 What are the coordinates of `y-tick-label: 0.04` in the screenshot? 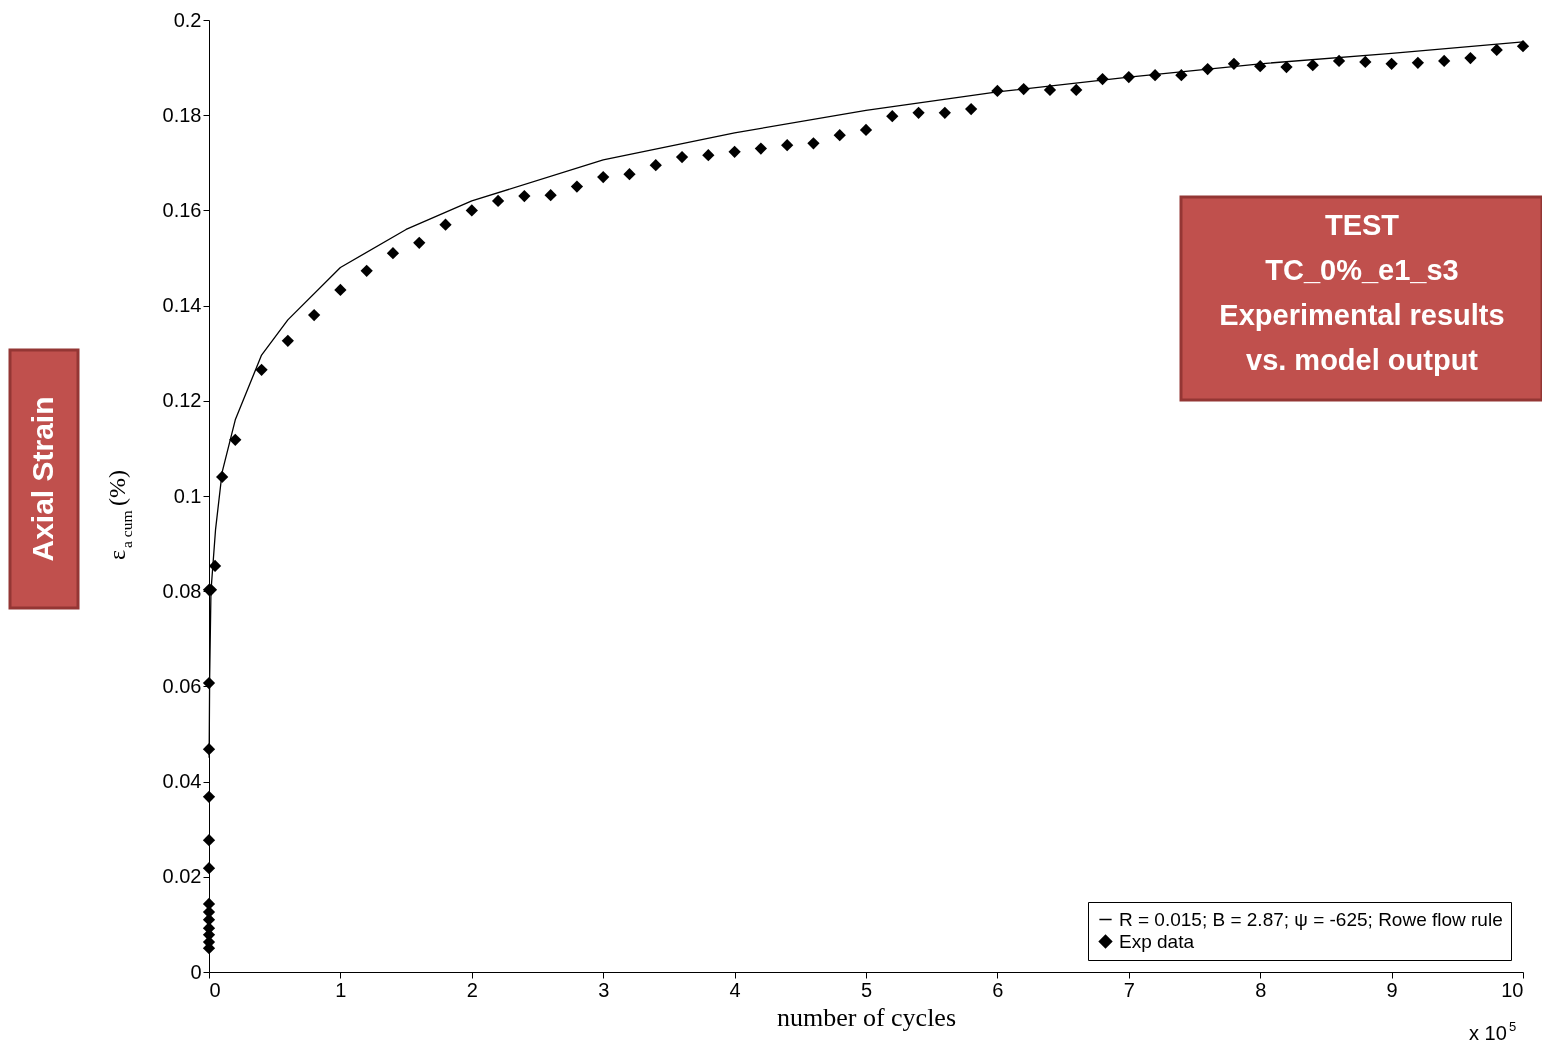 It's located at (182, 781).